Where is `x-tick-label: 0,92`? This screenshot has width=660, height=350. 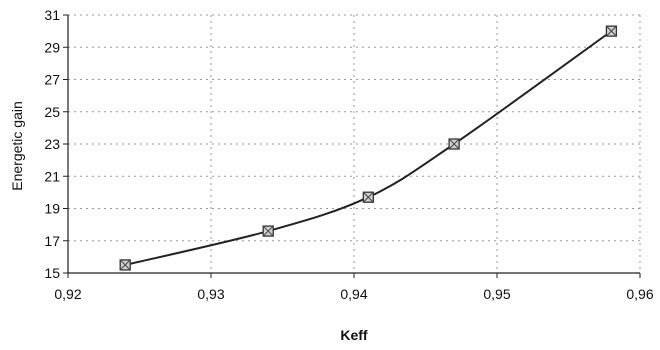 x-tick-label: 0,92 is located at coordinates (67, 294).